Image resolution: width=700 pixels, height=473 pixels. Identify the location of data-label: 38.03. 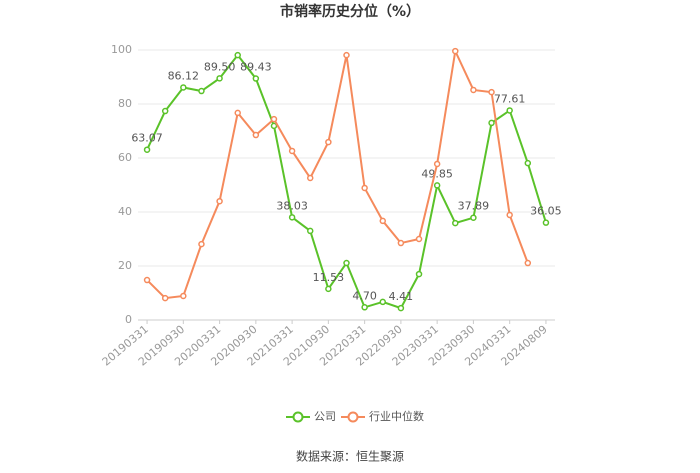
(292, 205).